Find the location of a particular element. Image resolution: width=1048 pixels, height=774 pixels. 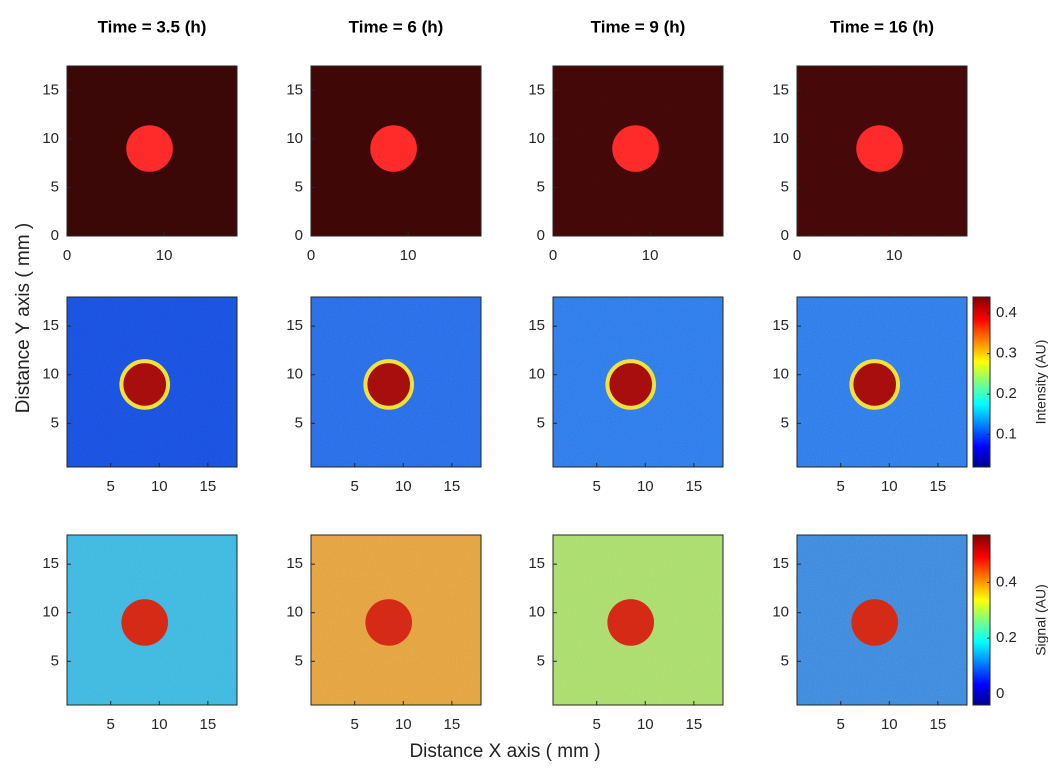

colorbar-tick-label: 0.3 is located at coordinates (1006, 353).